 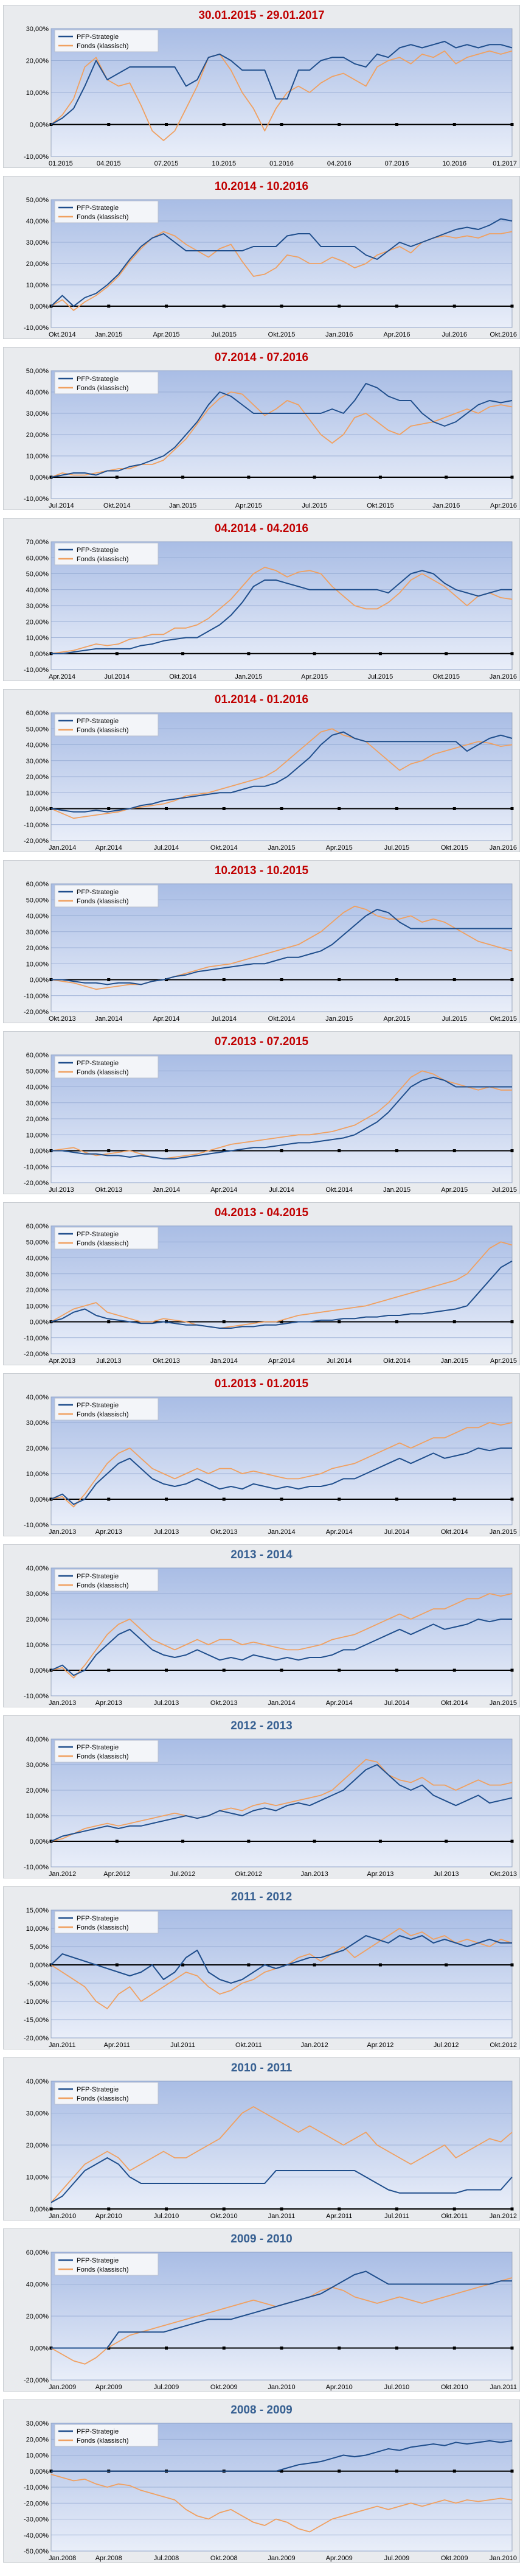 What do you see at coordinates (261, 528) in the screenshot?
I see `chart-title: 04.2014 - 04.2016` at bounding box center [261, 528].